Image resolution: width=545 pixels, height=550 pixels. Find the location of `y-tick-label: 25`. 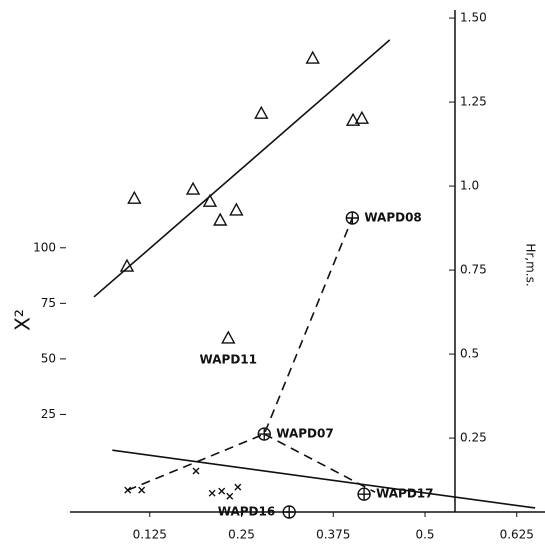

y-tick-label: 25 is located at coordinates (48, 414).